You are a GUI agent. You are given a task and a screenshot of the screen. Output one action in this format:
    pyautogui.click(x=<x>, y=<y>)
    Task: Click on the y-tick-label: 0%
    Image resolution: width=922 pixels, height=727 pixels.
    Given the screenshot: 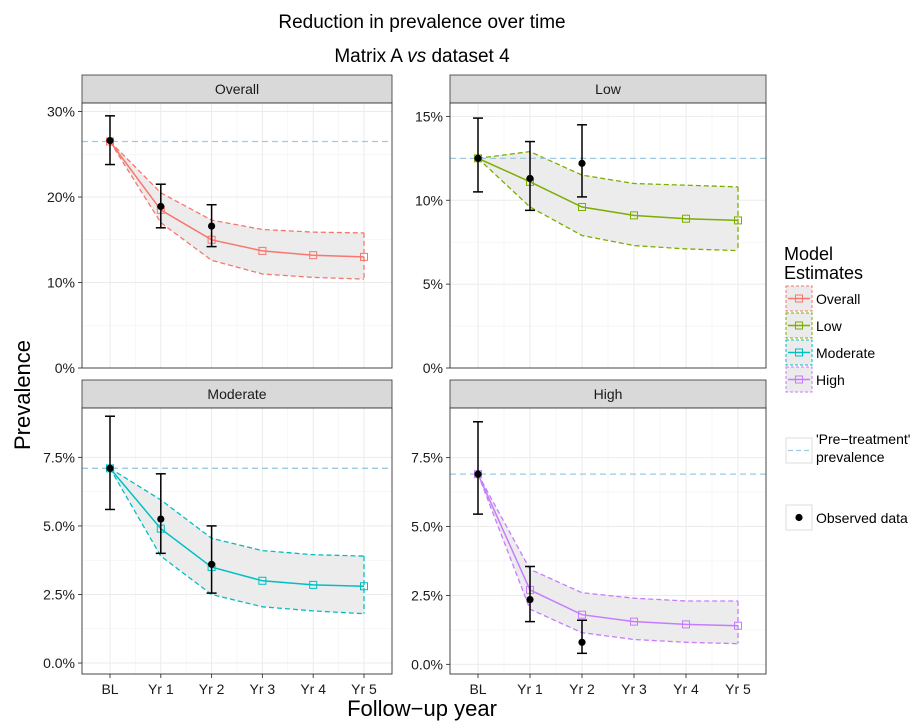 What is the action you would take?
    pyautogui.click(x=433, y=368)
    